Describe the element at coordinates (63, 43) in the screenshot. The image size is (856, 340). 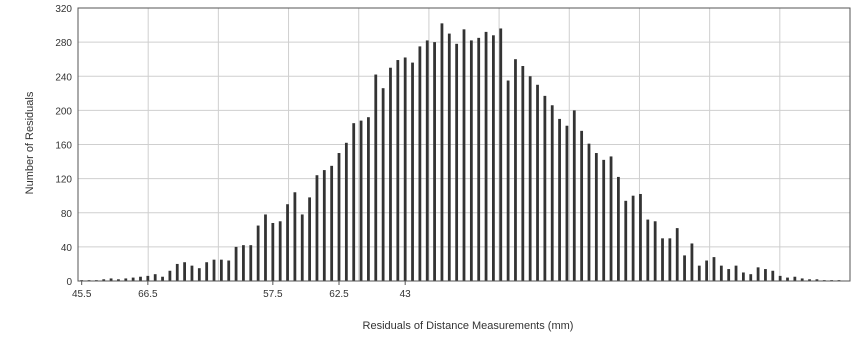
I see `y-tick-label: 280` at that location.